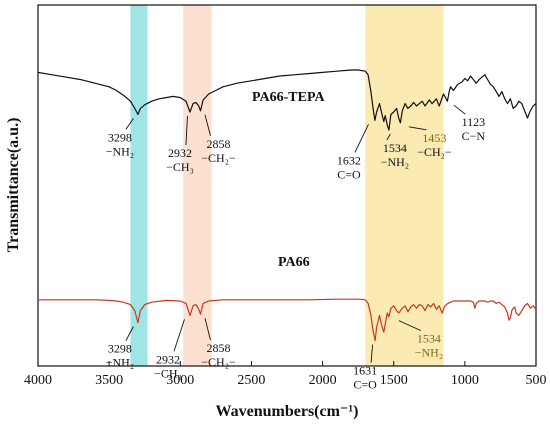 Image resolution: width=550 pixels, height=431 pixels. I want to click on x-tick-label: 1000, so click(465, 380).